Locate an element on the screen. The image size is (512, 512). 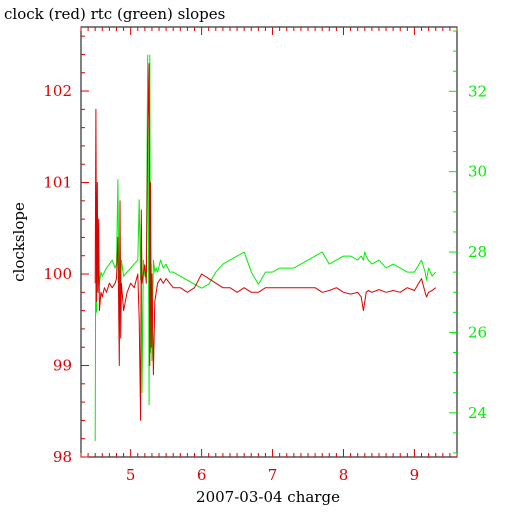
y-left-tick-label: 99 is located at coordinates (62, 366).